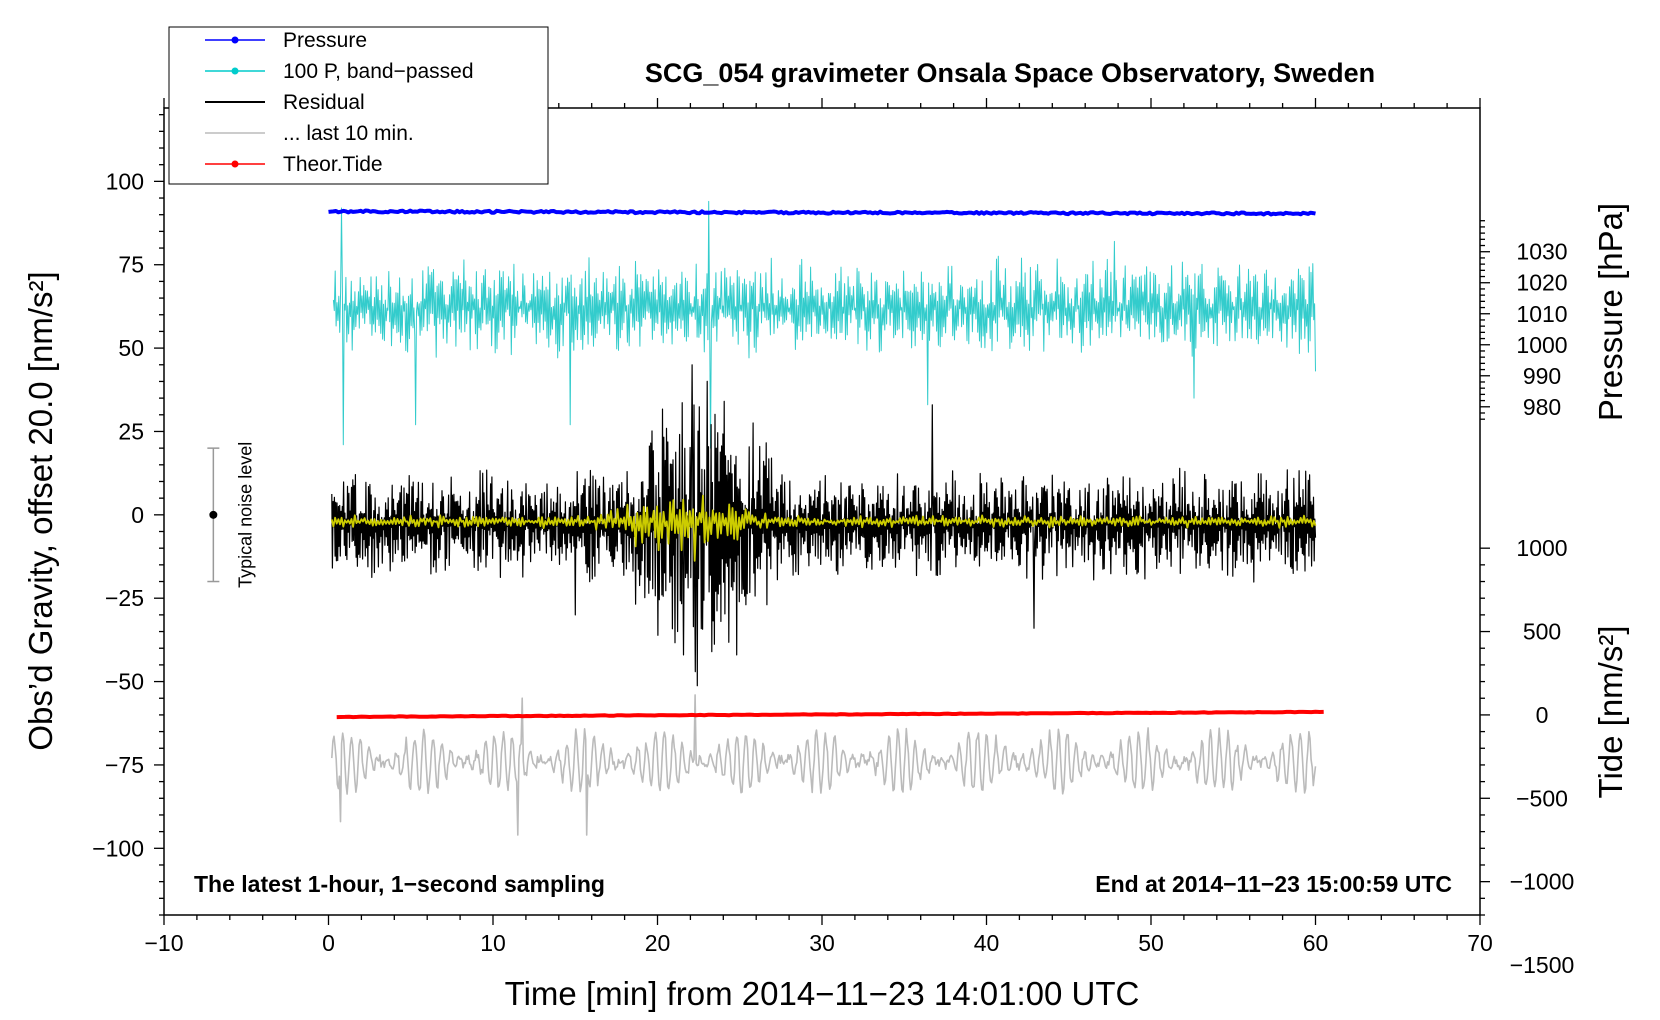 This screenshot has height=1020, width=1660. What do you see at coordinates (1541, 283) in the screenshot?
I see `pressure-tick-label: 1020` at bounding box center [1541, 283].